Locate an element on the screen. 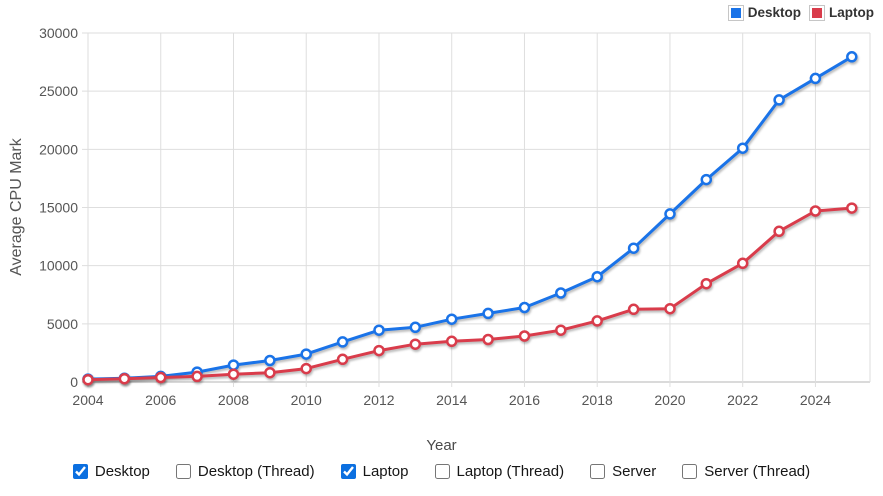 The height and width of the screenshot is (496, 883). toggle-server-thread: Server (Thread) is located at coordinates (746, 471).